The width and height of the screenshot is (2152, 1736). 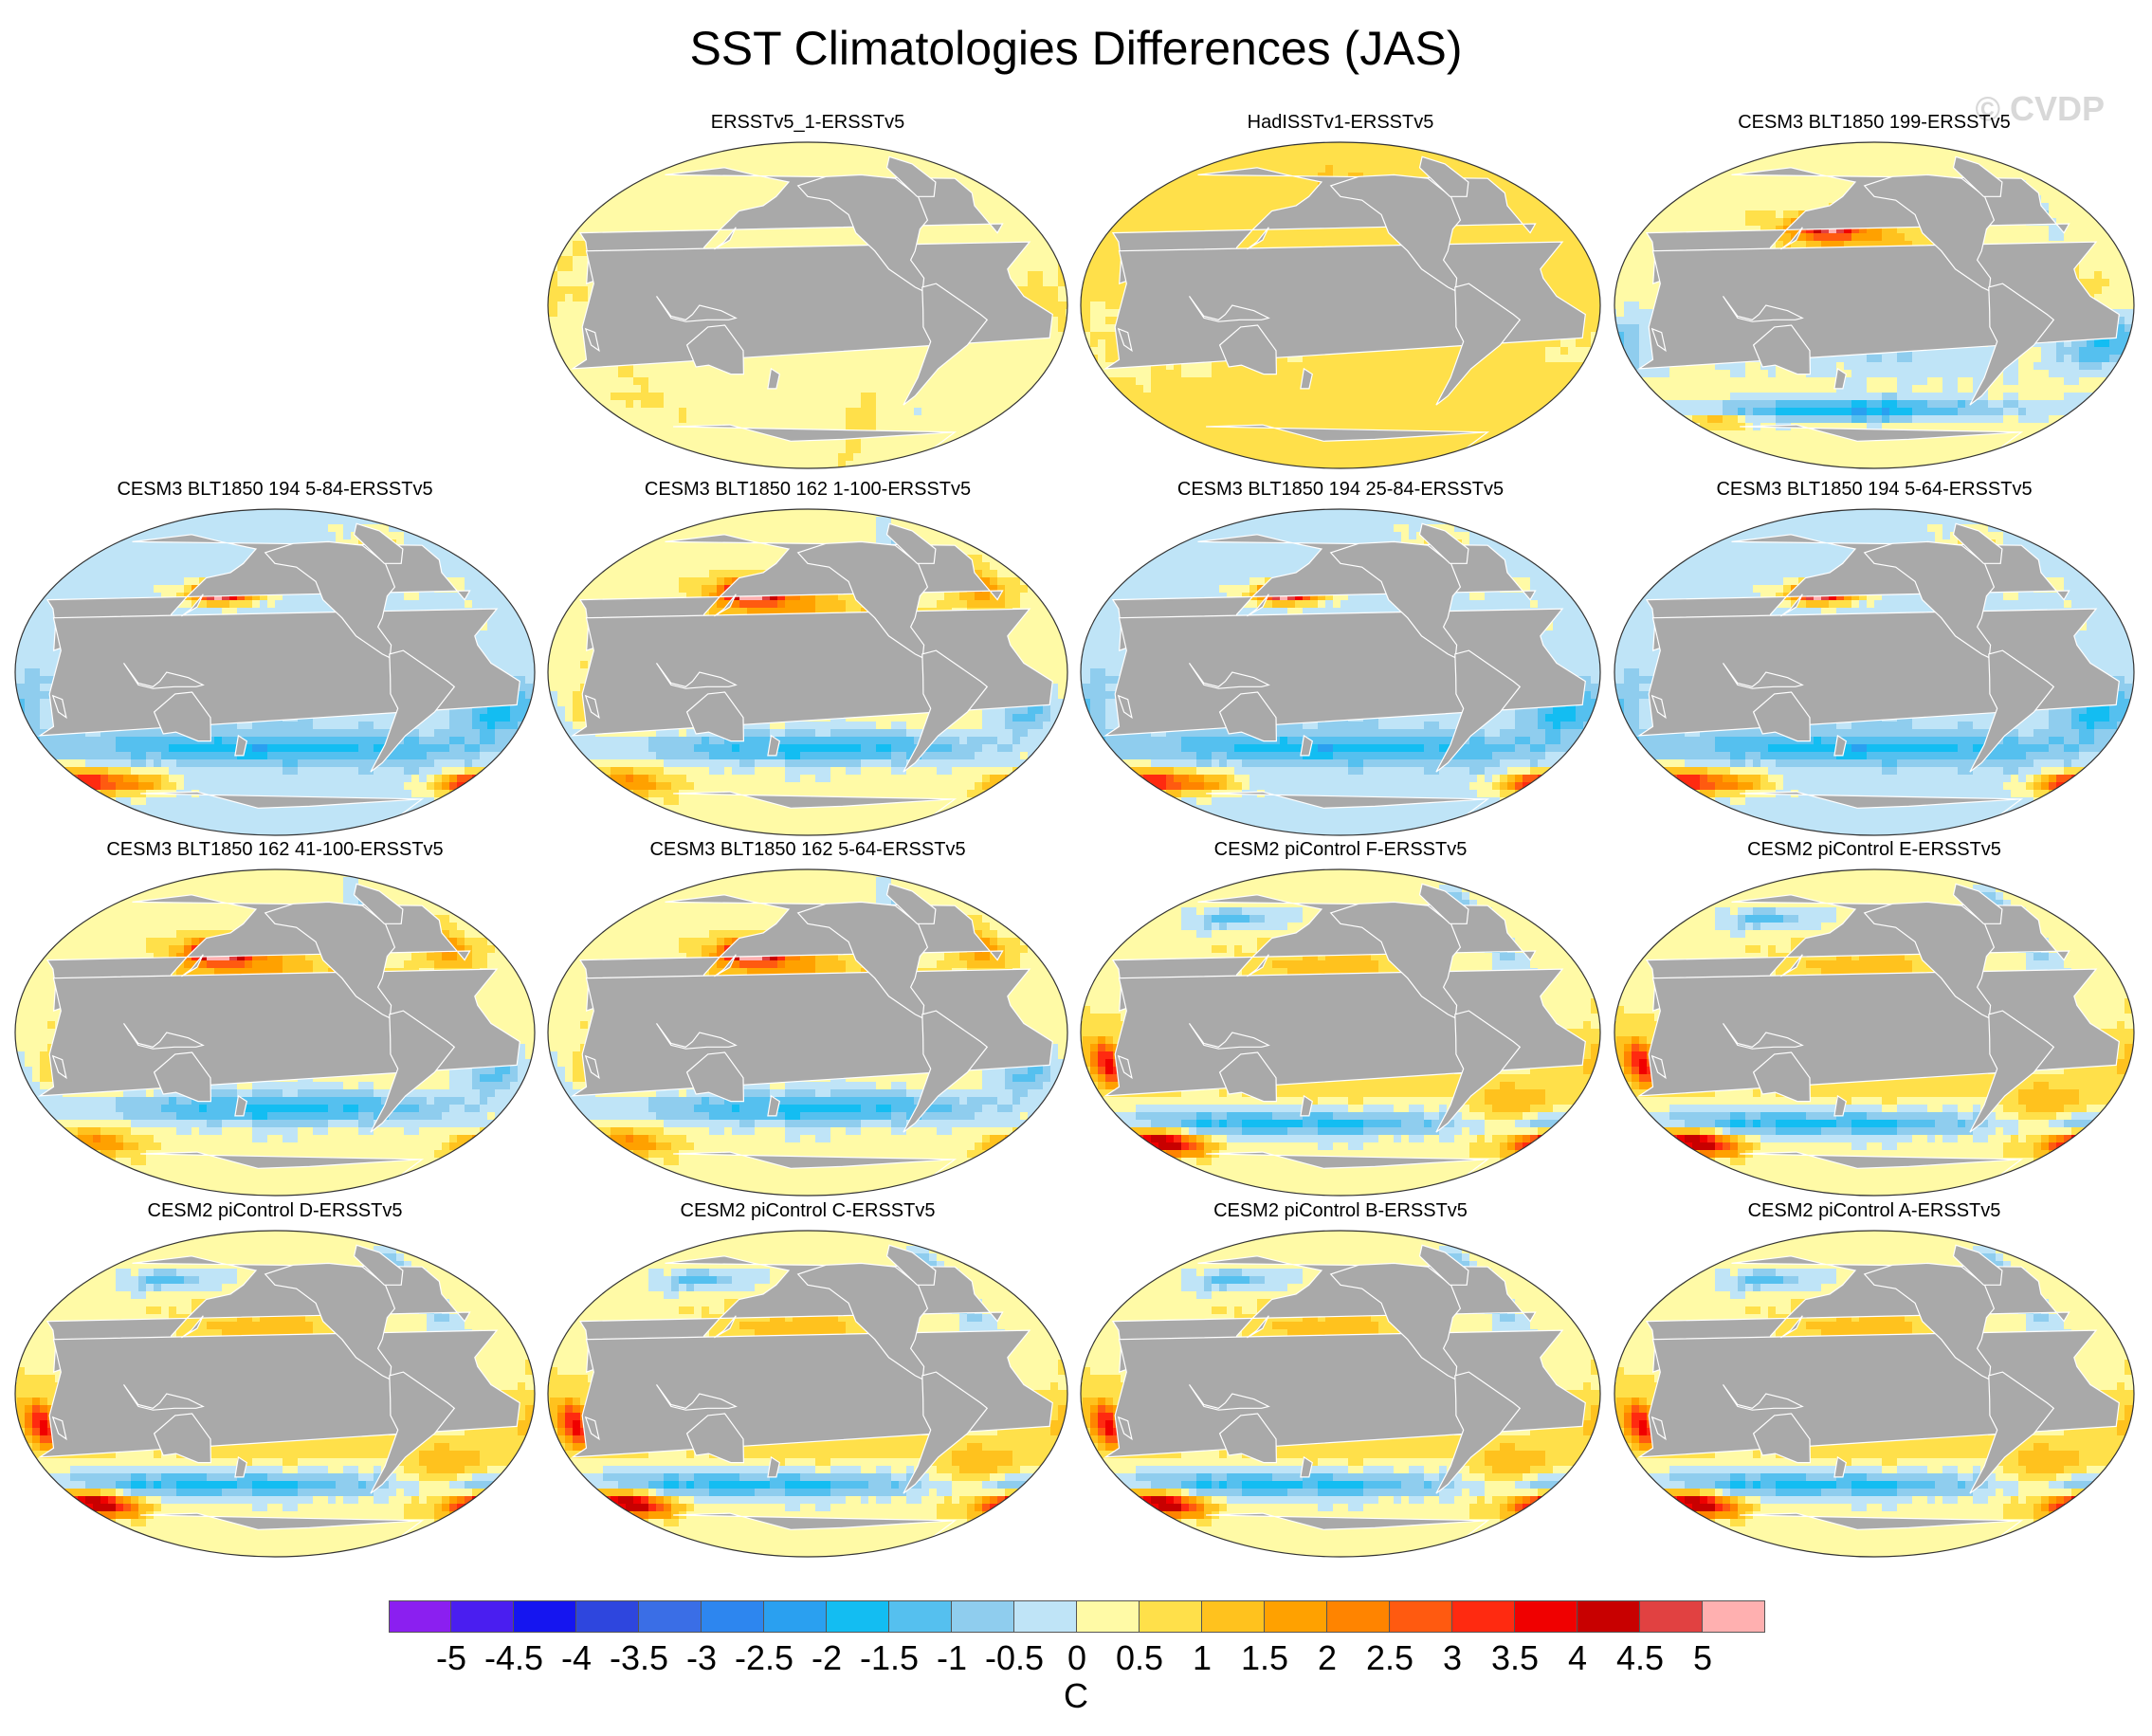 I want to click on panel-title: CESM2 piControl C-ERSSTv5, so click(x=808, y=1211).